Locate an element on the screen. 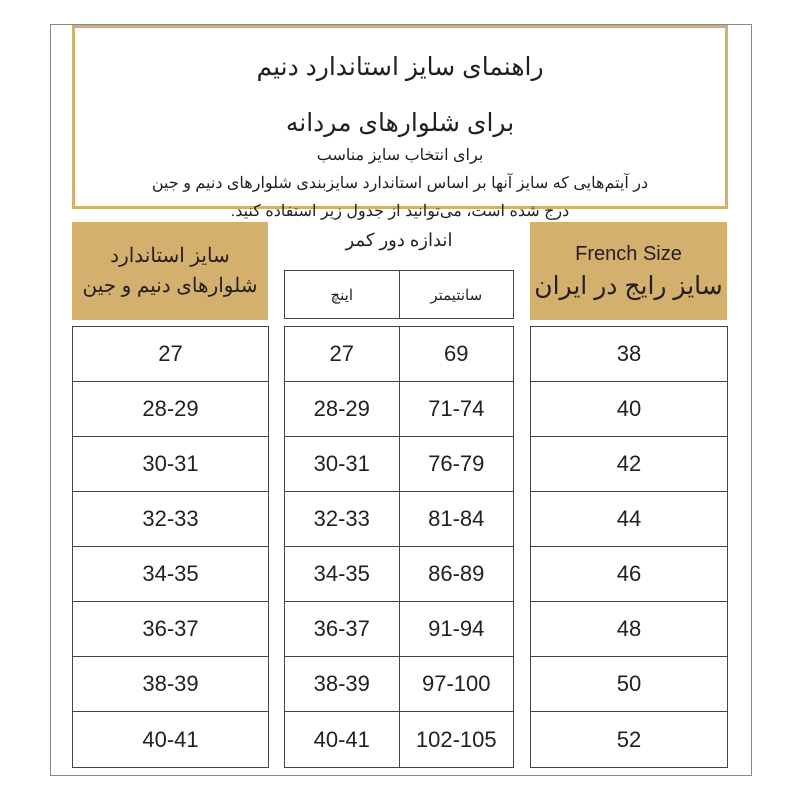 Image resolution: width=800 pixels, height=800 pixels. cm-header: سانتیمتر is located at coordinates (456, 294).